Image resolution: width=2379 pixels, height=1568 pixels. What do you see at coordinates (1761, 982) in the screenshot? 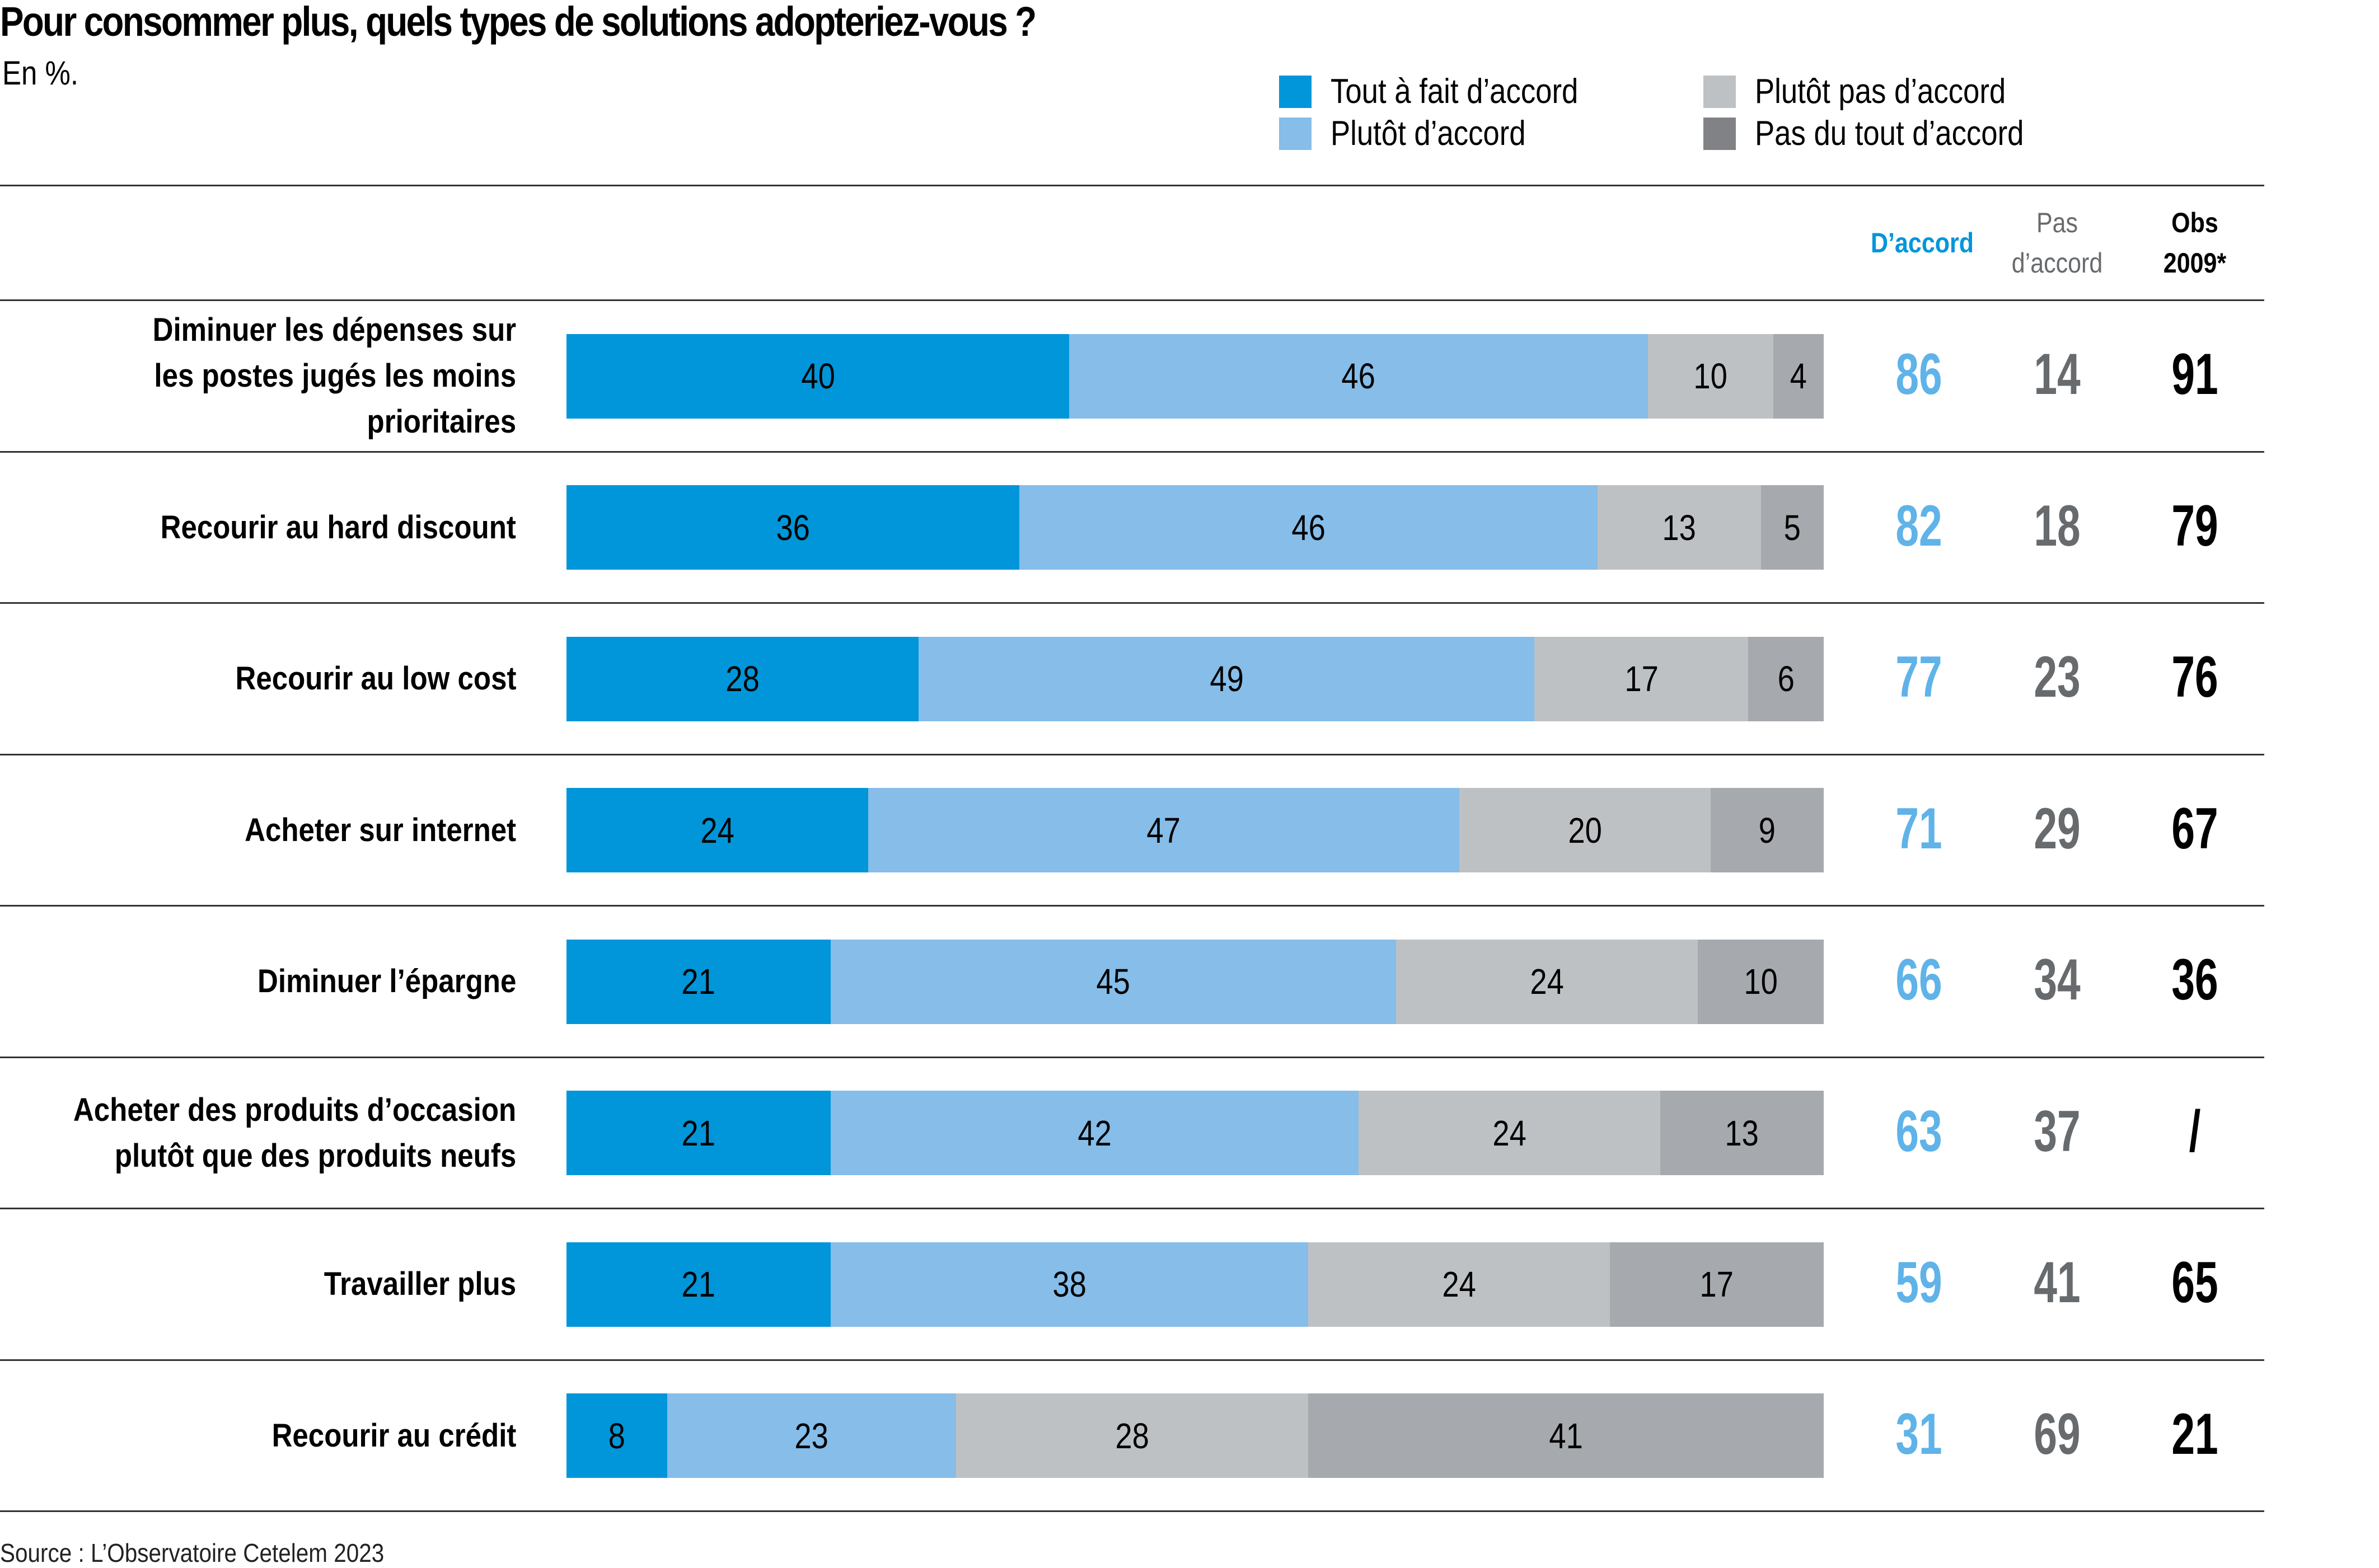
I see `bar-segment-label: 10` at bounding box center [1761, 982].